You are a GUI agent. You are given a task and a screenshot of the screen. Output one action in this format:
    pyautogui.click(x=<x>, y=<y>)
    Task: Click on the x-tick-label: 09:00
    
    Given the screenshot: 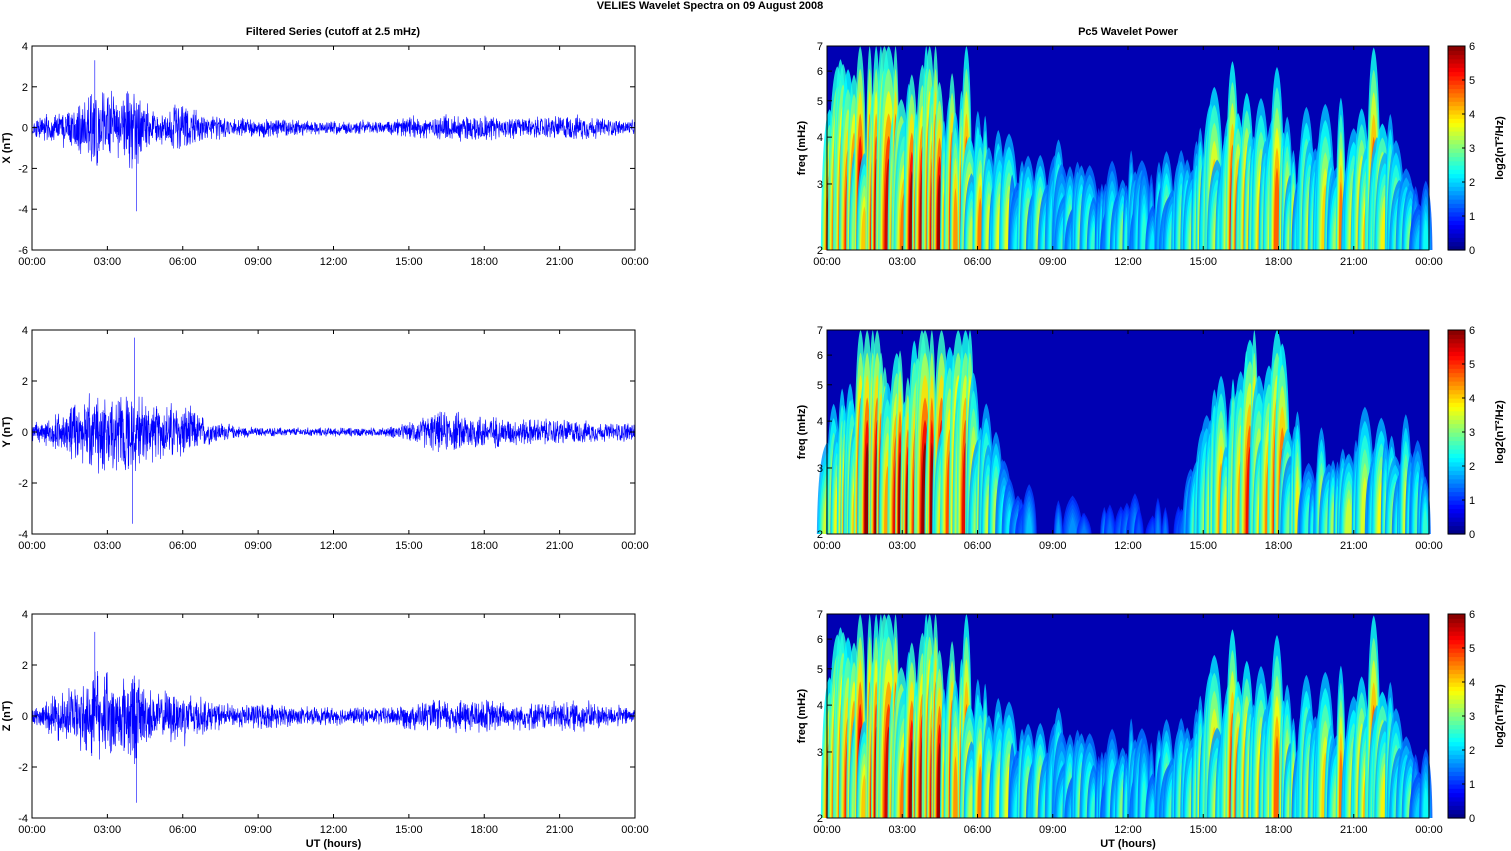 What is the action you would take?
    pyautogui.click(x=1053, y=546)
    